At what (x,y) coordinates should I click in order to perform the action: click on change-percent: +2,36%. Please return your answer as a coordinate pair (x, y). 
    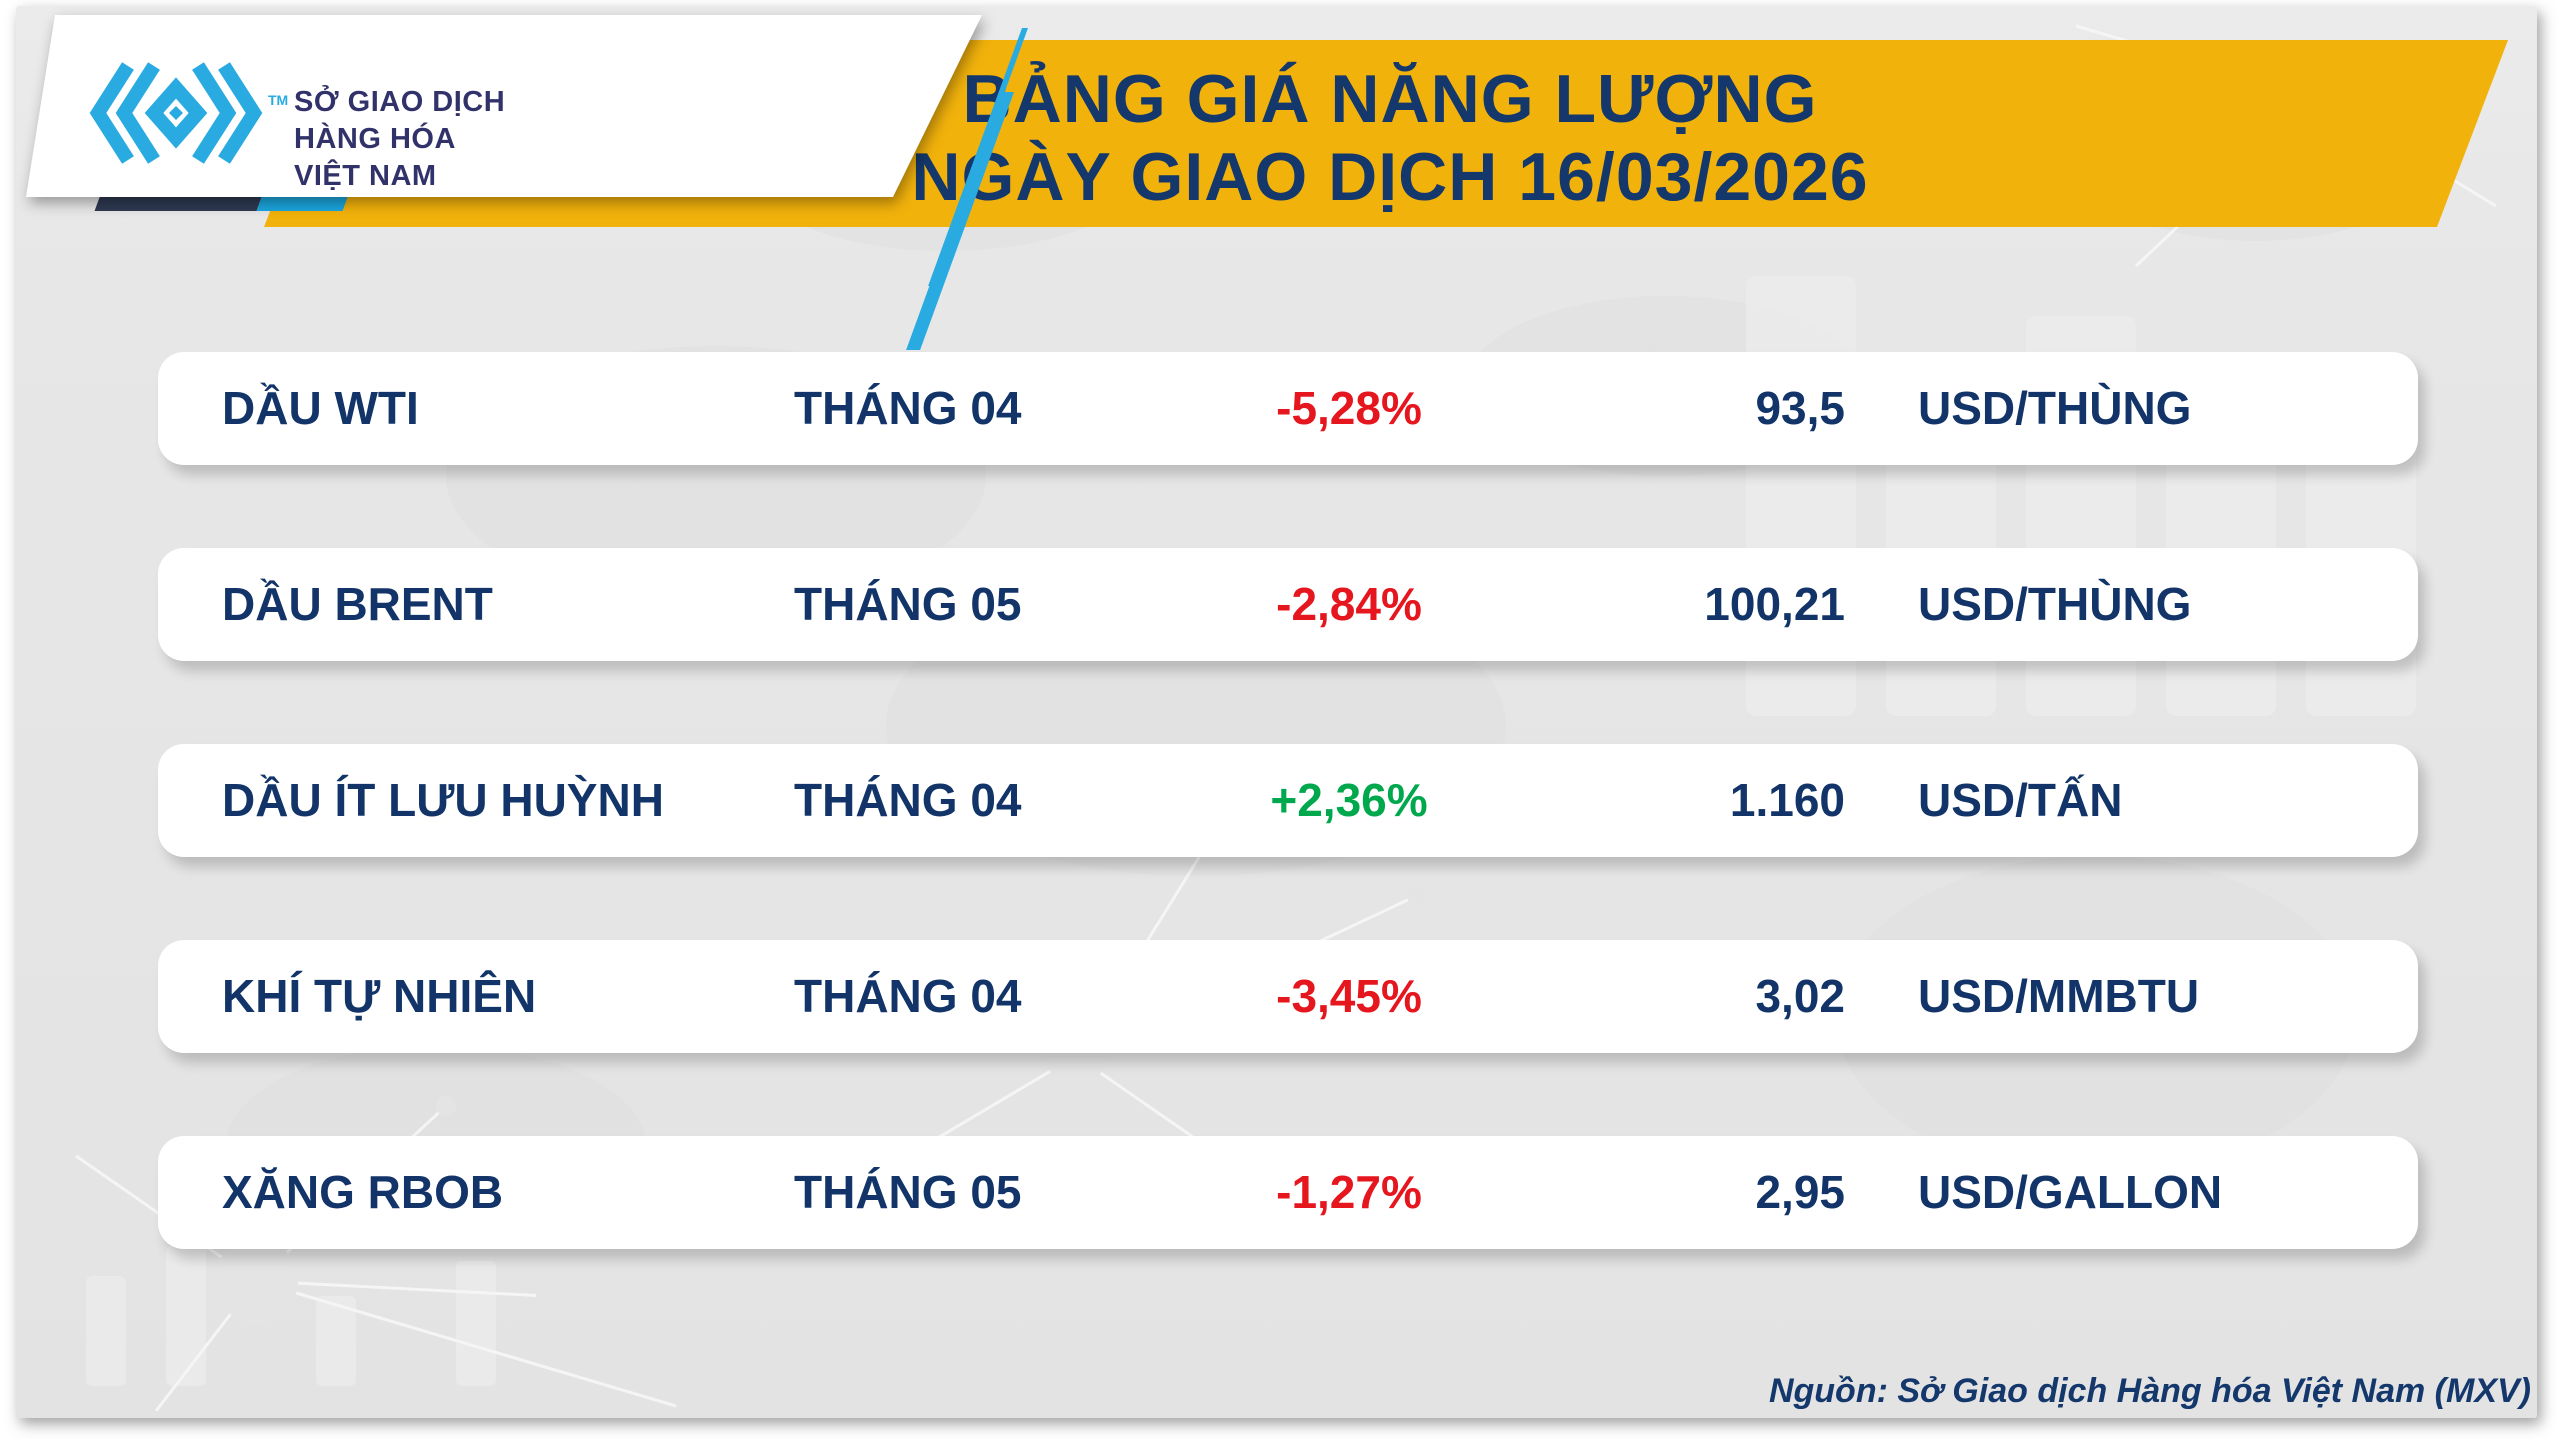
    Looking at the image, I should click on (1349, 800).